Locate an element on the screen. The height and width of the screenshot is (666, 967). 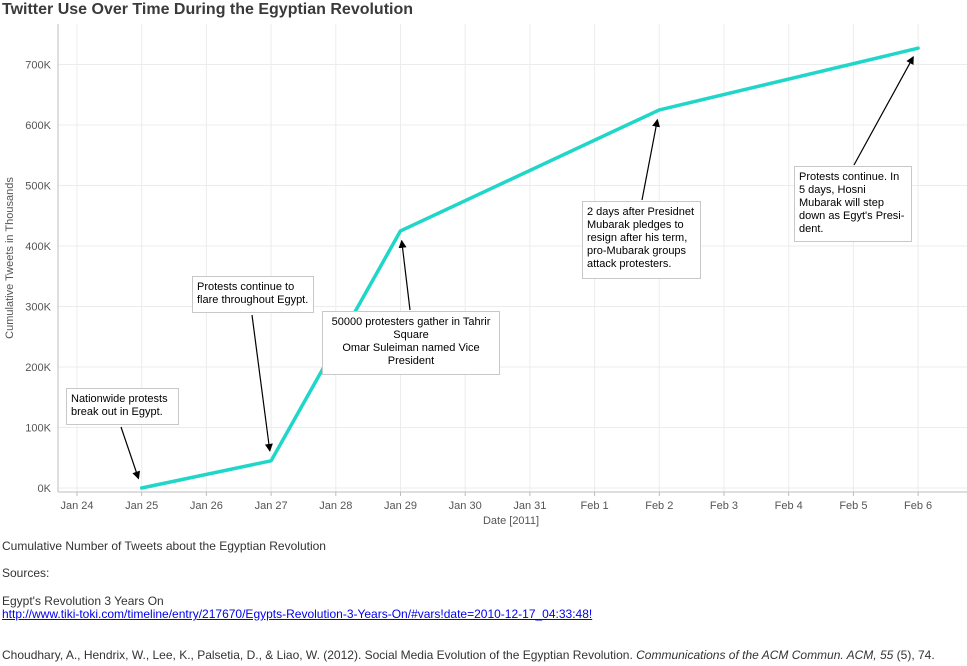
y-tick-label: 700K is located at coordinates (38, 66).